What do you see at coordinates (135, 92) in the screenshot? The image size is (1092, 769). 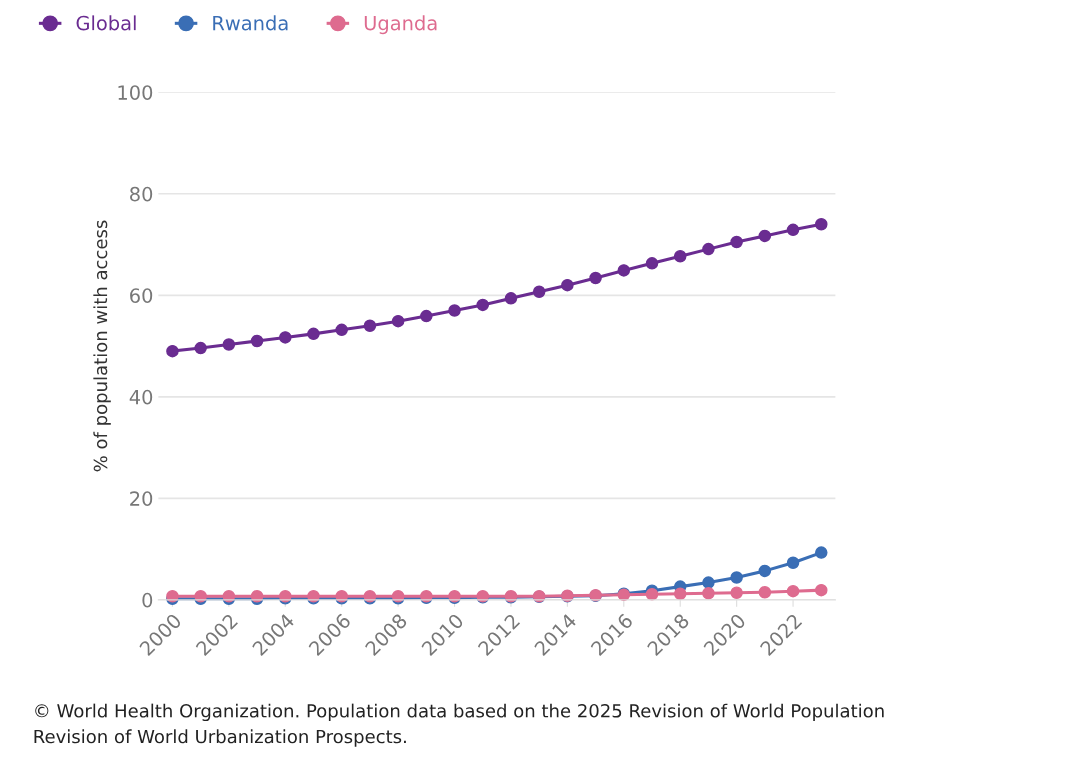 I see `y-tick-label: 100` at bounding box center [135, 92].